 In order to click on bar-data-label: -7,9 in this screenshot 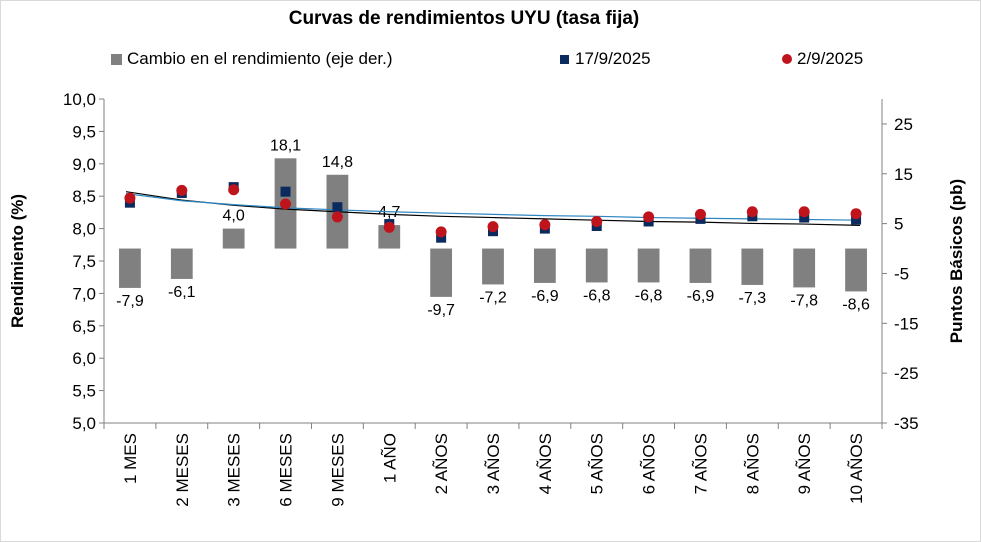, I will do `click(130, 301)`.